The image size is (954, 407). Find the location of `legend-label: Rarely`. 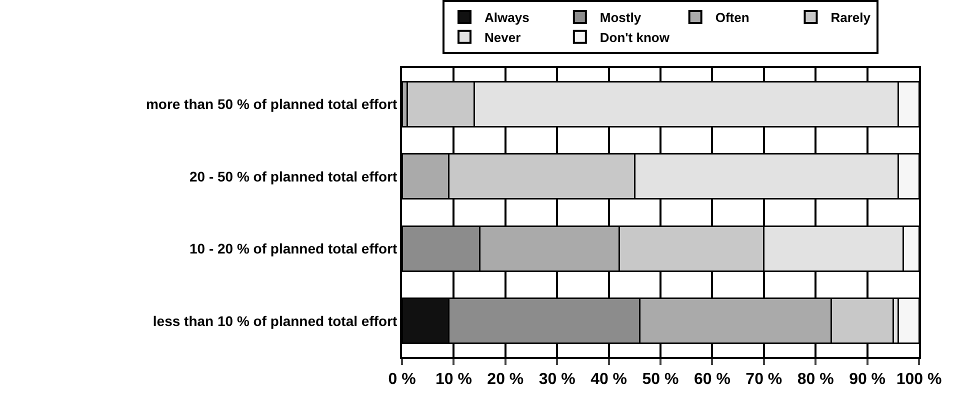

legend-label: Rarely is located at coordinates (851, 18).